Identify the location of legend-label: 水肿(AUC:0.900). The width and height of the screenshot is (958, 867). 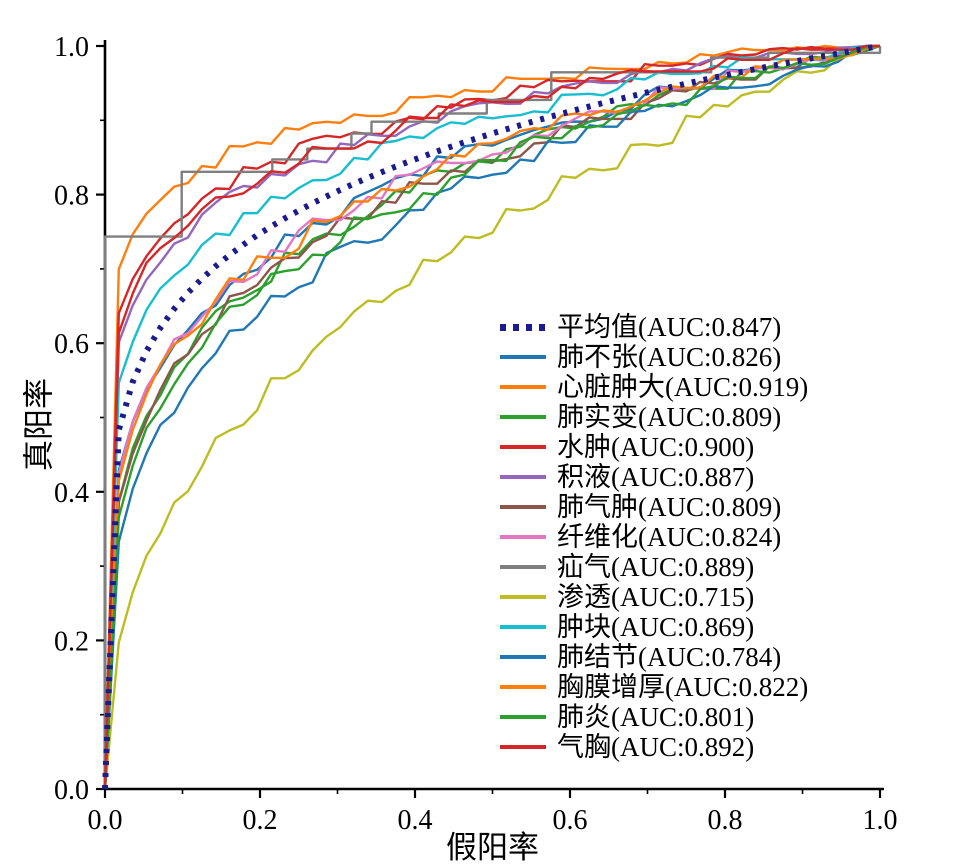
(656, 447).